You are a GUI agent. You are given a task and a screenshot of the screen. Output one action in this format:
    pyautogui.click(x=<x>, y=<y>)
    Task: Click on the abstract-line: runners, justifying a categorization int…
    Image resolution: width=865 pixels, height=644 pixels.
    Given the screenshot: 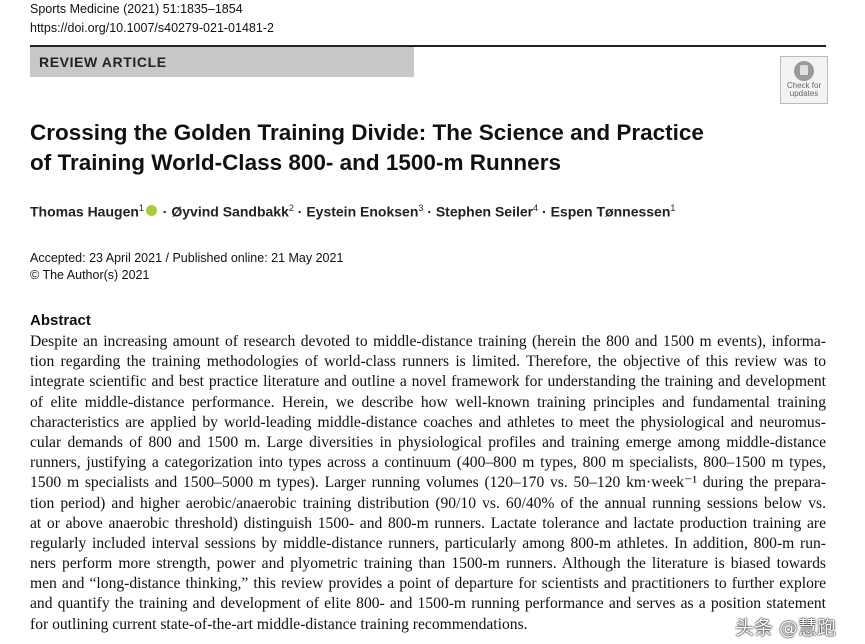 What is the action you would take?
    pyautogui.click(x=428, y=463)
    